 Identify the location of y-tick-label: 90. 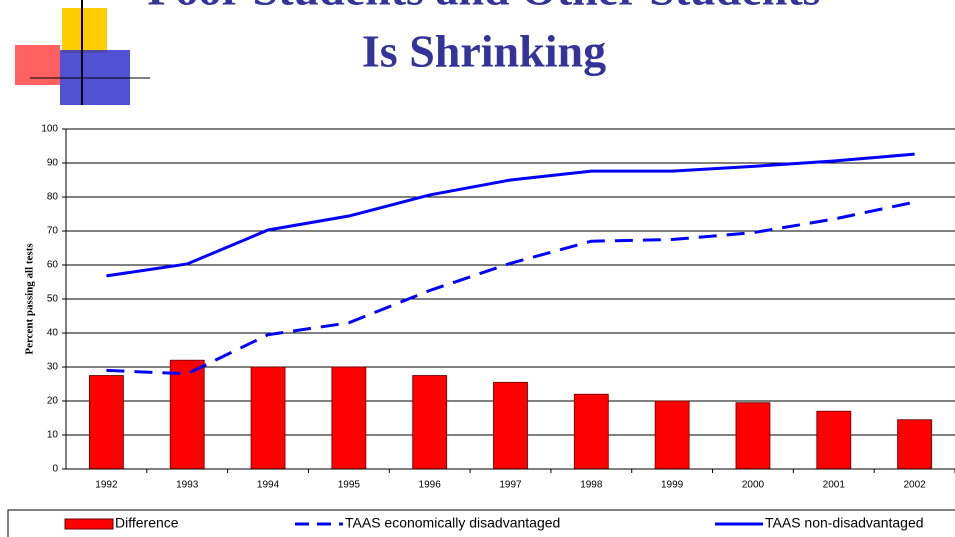
(53, 163).